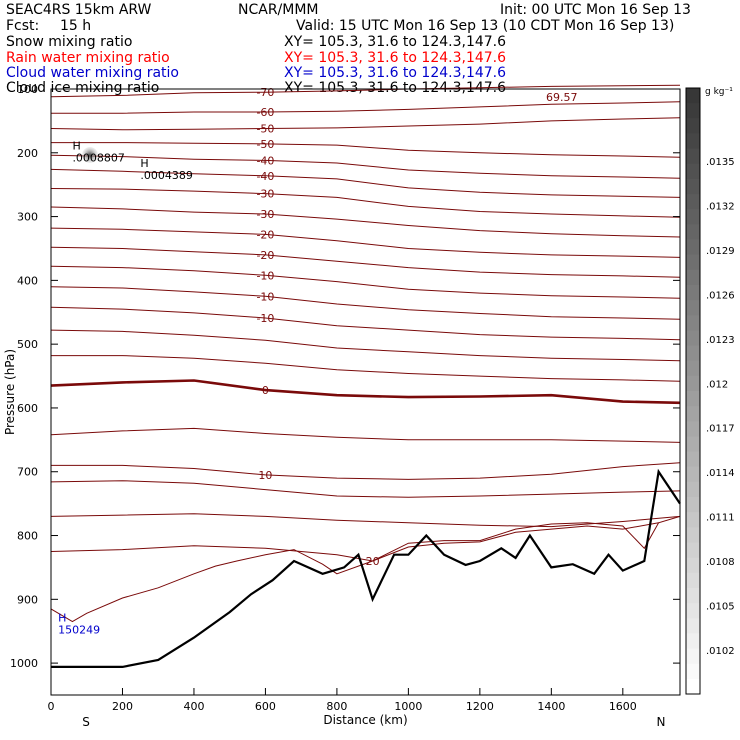 This screenshot has height=740, width=740. What do you see at coordinates (720, 429) in the screenshot?
I see `colorbar-tick-label: .0117` at bounding box center [720, 429].